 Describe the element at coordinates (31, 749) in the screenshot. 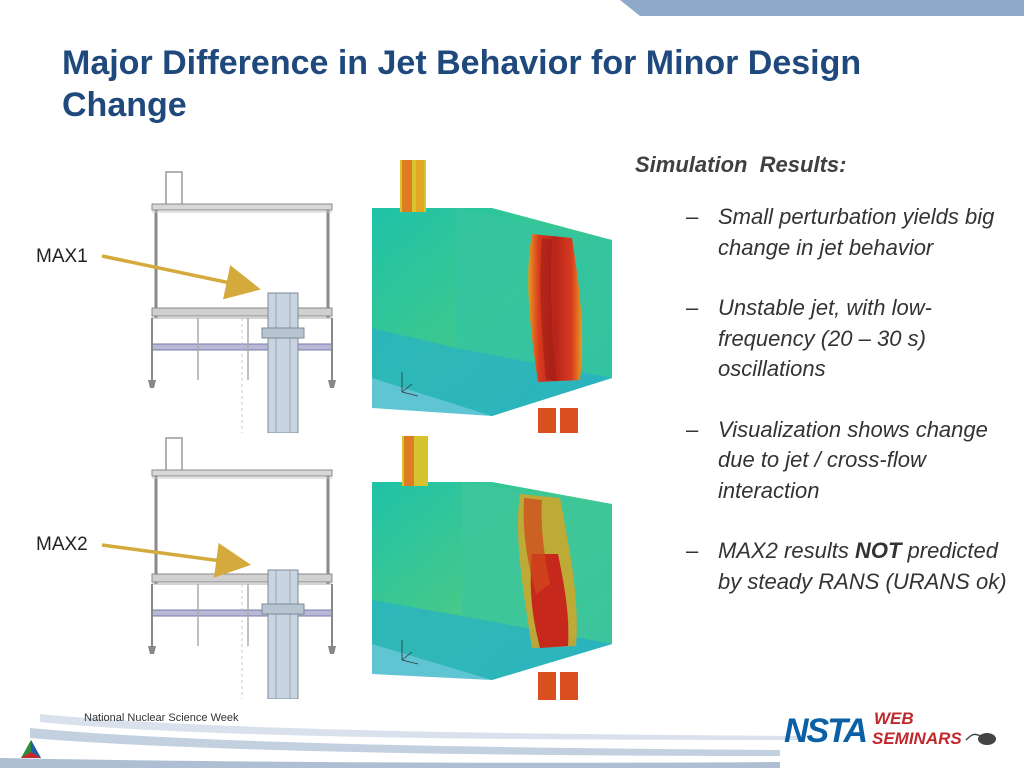

I see `triangle-logo-icon` at that location.